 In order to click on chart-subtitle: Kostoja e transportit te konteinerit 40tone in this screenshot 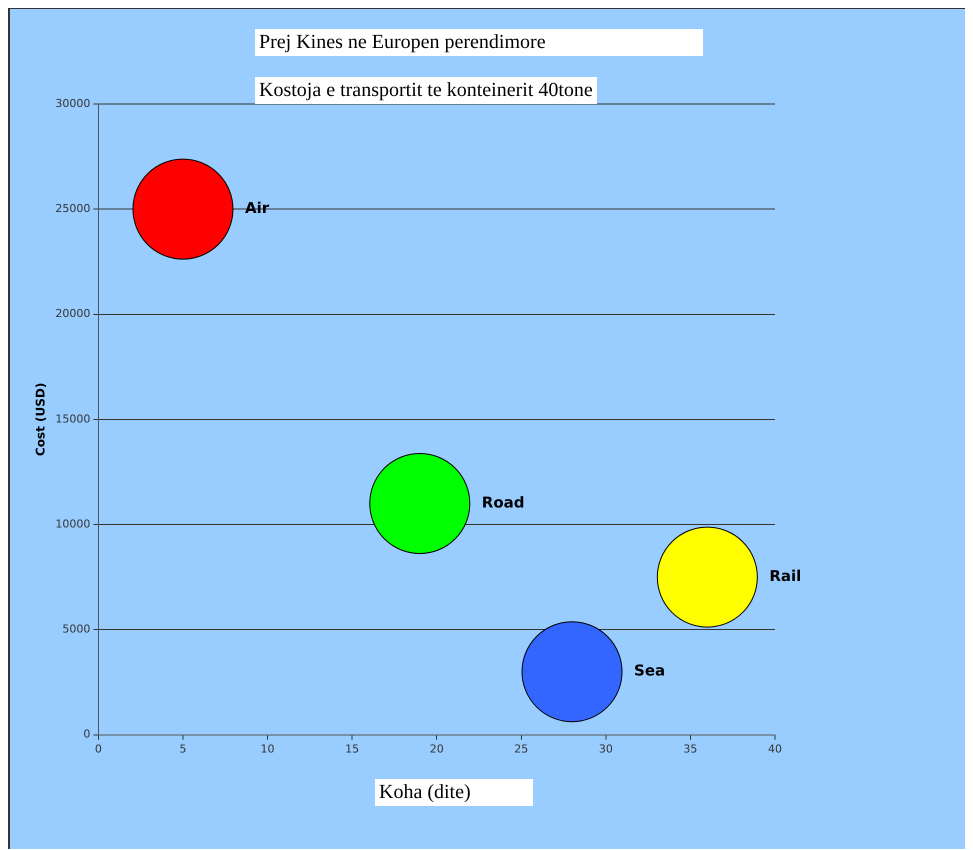, I will do `click(426, 90)`.